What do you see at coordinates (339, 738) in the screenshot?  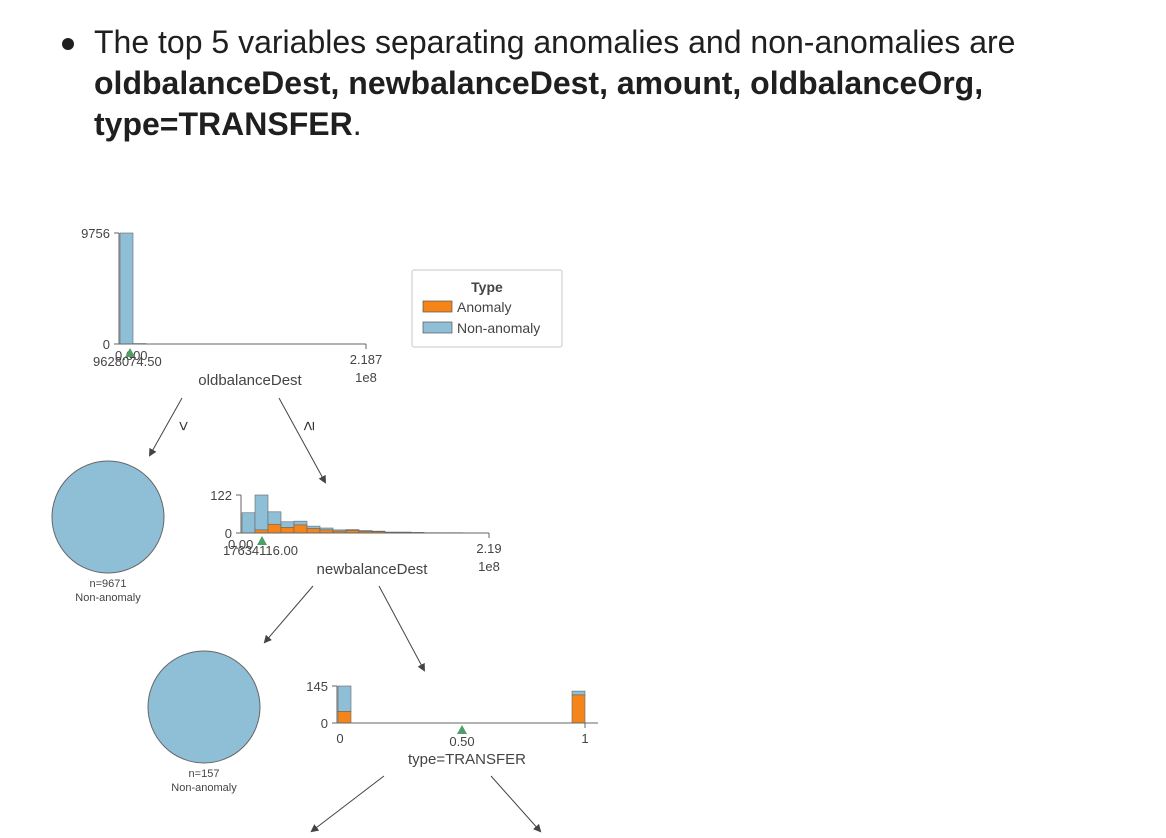 I see `node3-xmin-label: 0` at bounding box center [339, 738].